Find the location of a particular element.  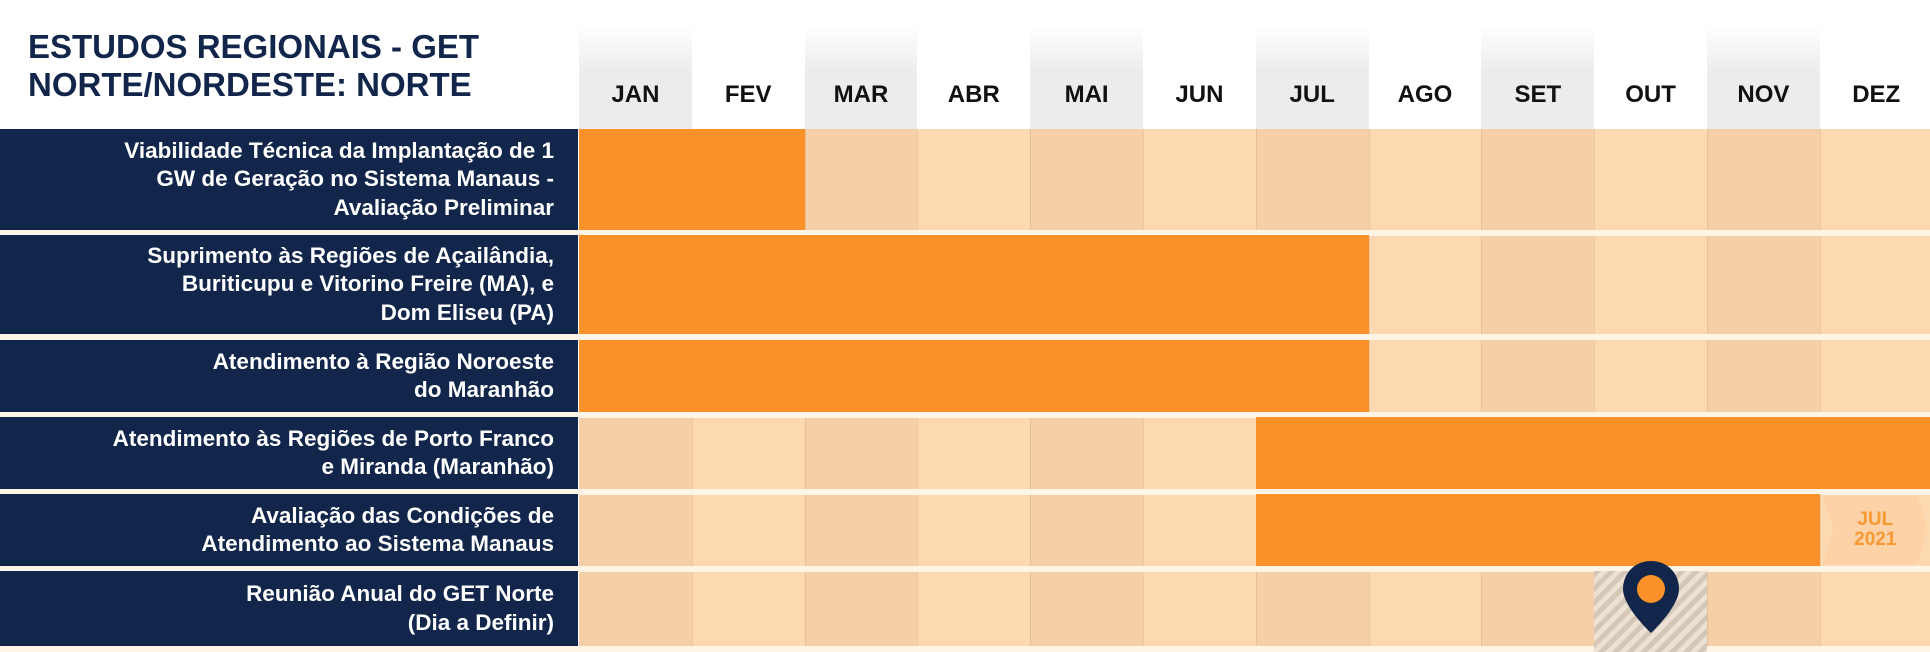

continuation-chevron: JUL 2021 is located at coordinates (1875, 530).